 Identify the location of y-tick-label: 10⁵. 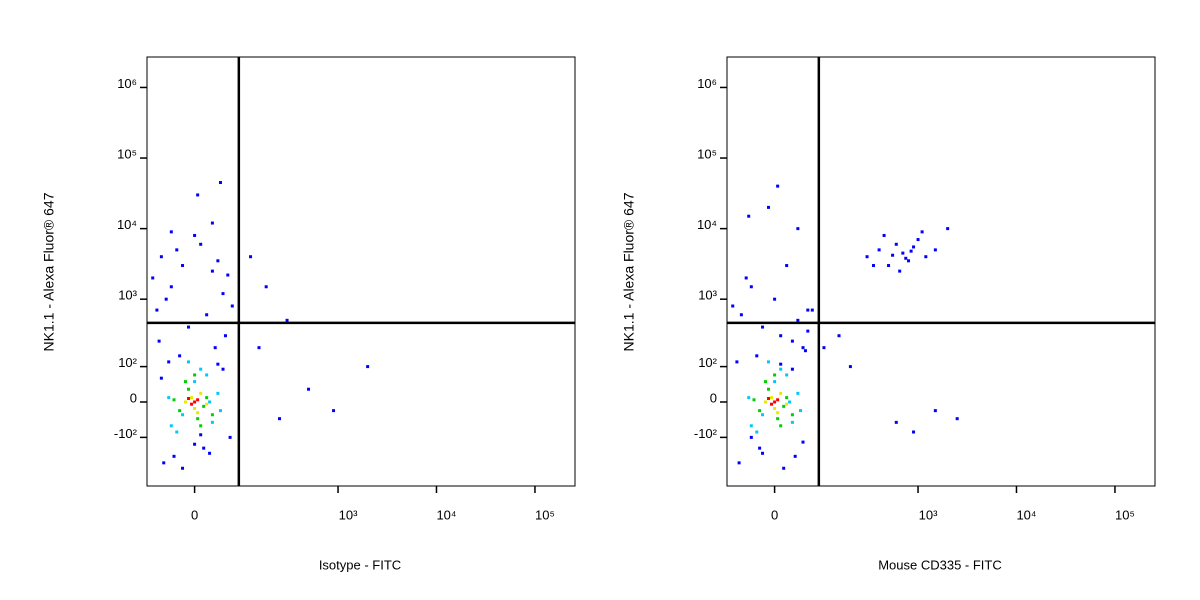
(707, 153).